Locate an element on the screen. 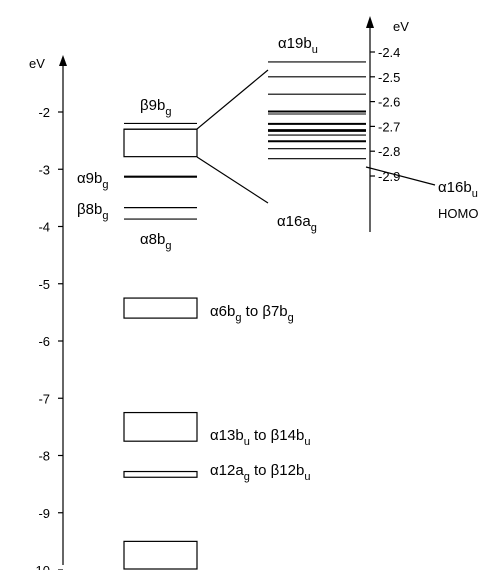 This screenshot has height=570, width=495. right-axis-unit: eV is located at coordinates (401, 26).